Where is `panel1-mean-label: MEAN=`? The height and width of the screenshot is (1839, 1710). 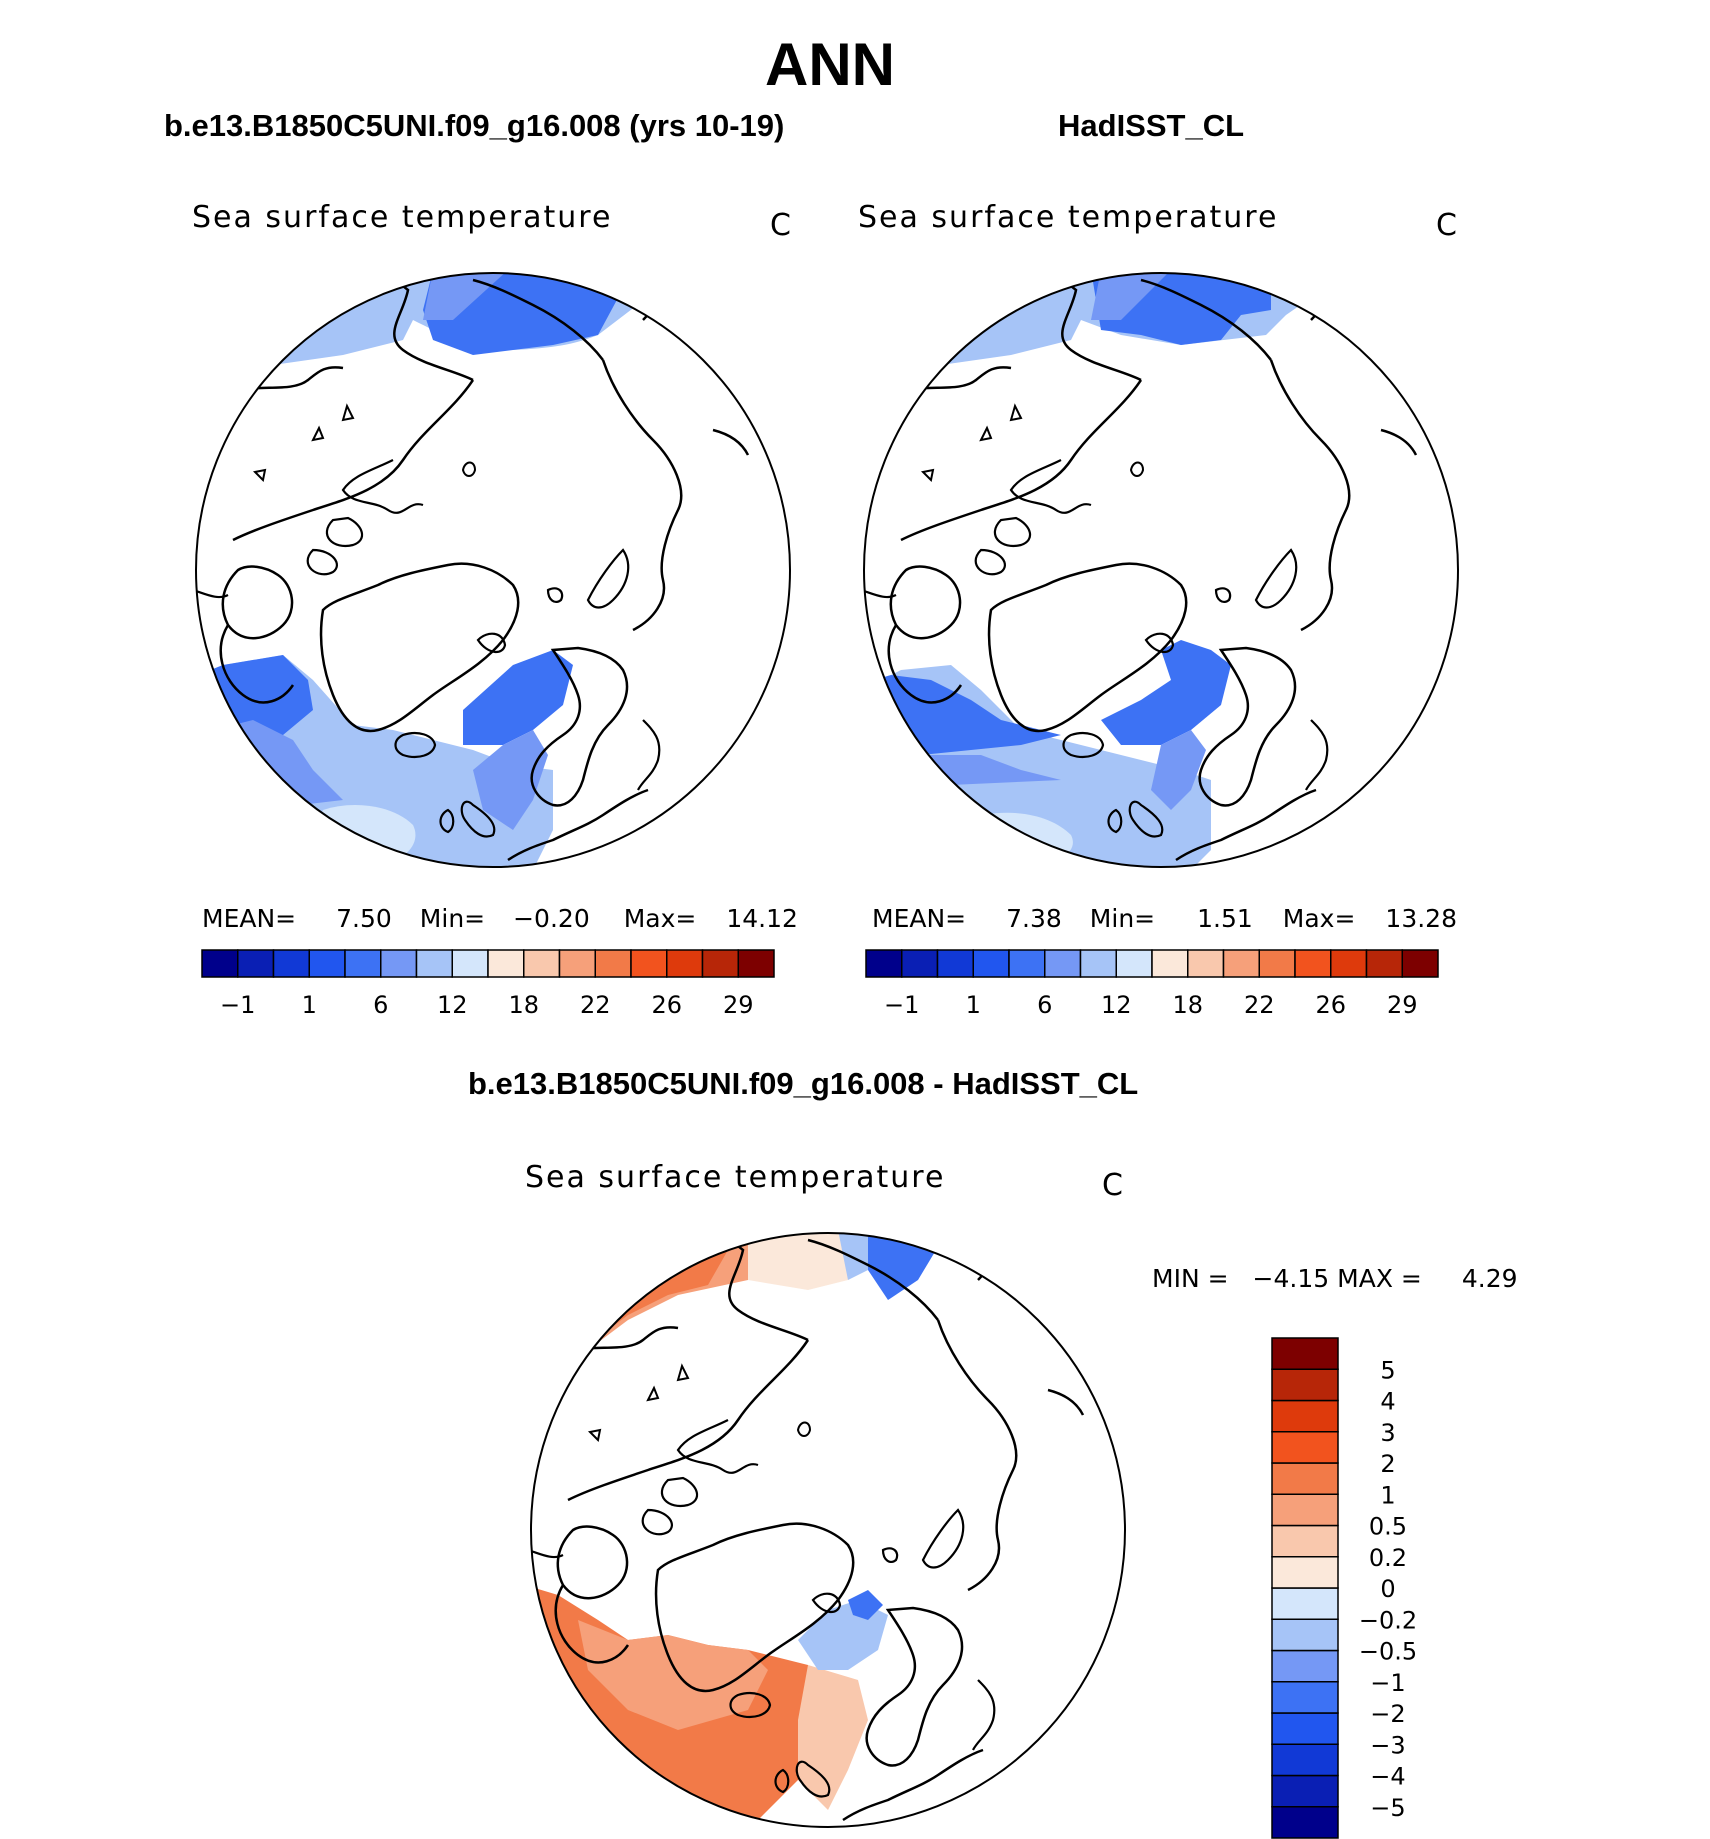 panel1-mean-label: MEAN= is located at coordinates (249, 918).